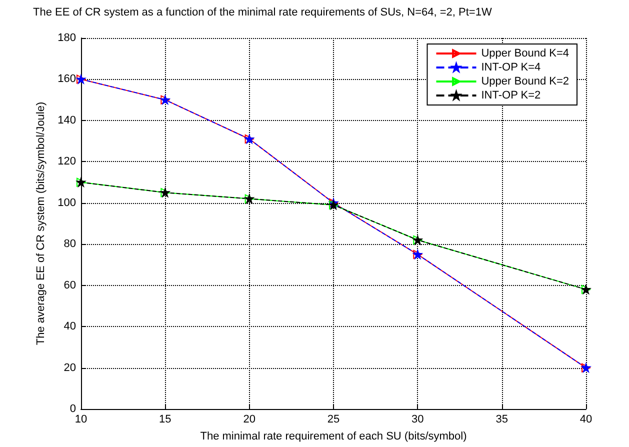 This screenshot has height=447, width=629. Describe the element at coordinates (81, 420) in the screenshot. I see `x-tick-label: 10` at that location.